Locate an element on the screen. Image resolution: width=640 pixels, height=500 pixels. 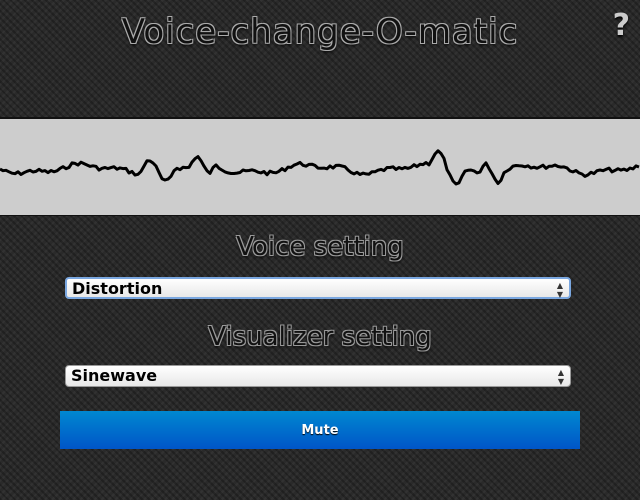
waveform-line is located at coordinates (320, 167).